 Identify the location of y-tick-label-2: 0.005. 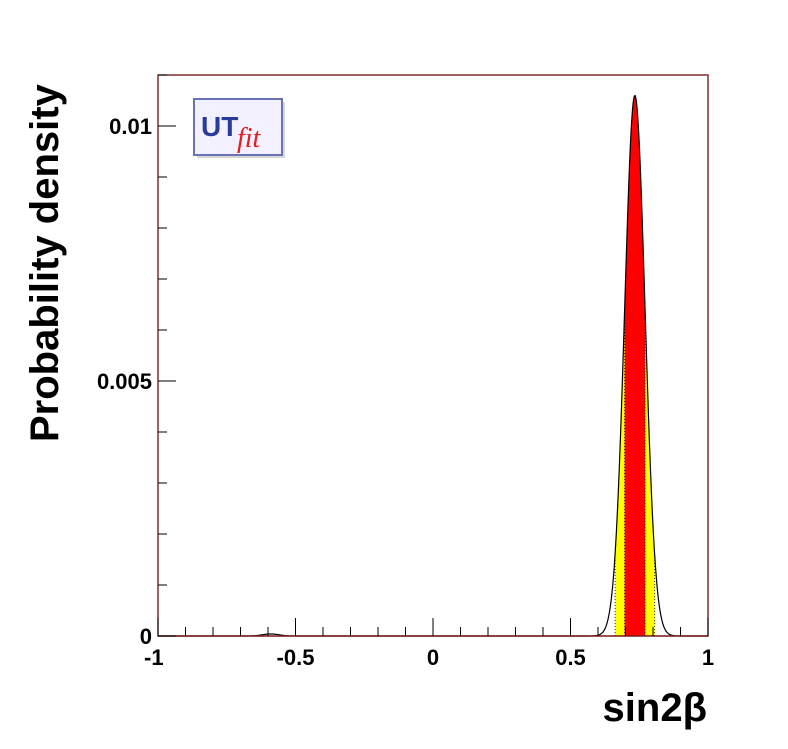
(124, 381).